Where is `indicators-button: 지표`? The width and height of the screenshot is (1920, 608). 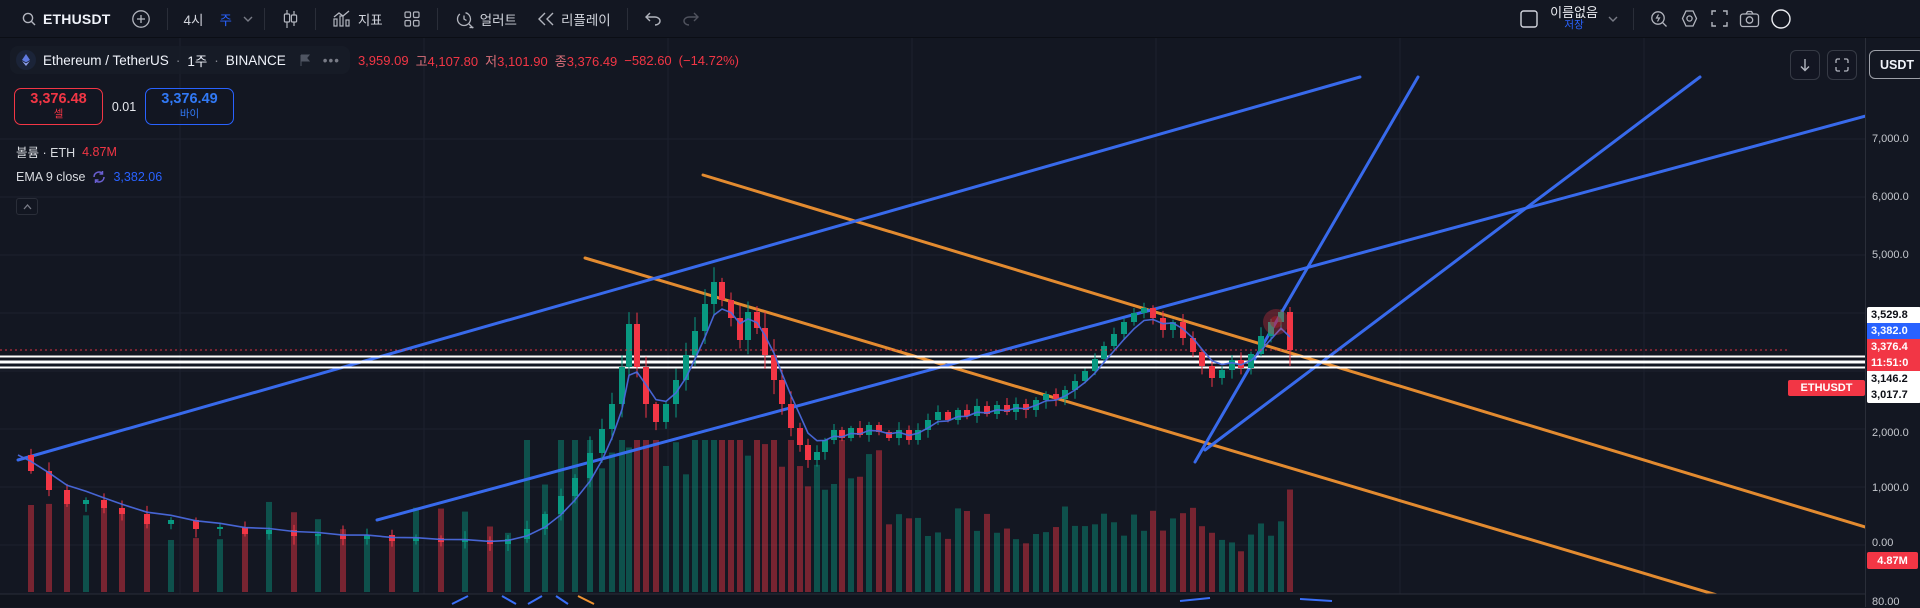
indicators-button: 지표 is located at coordinates (357, 19).